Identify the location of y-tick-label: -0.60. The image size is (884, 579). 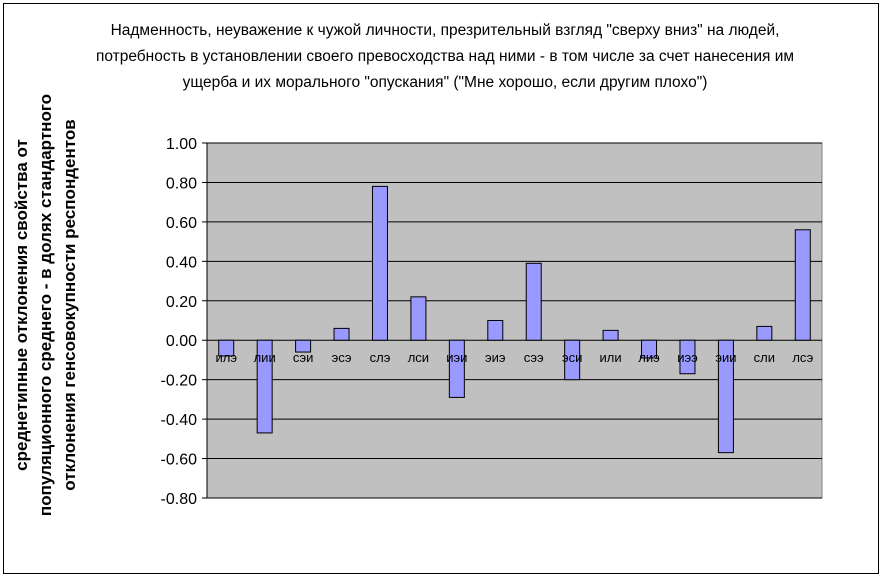
(179, 460).